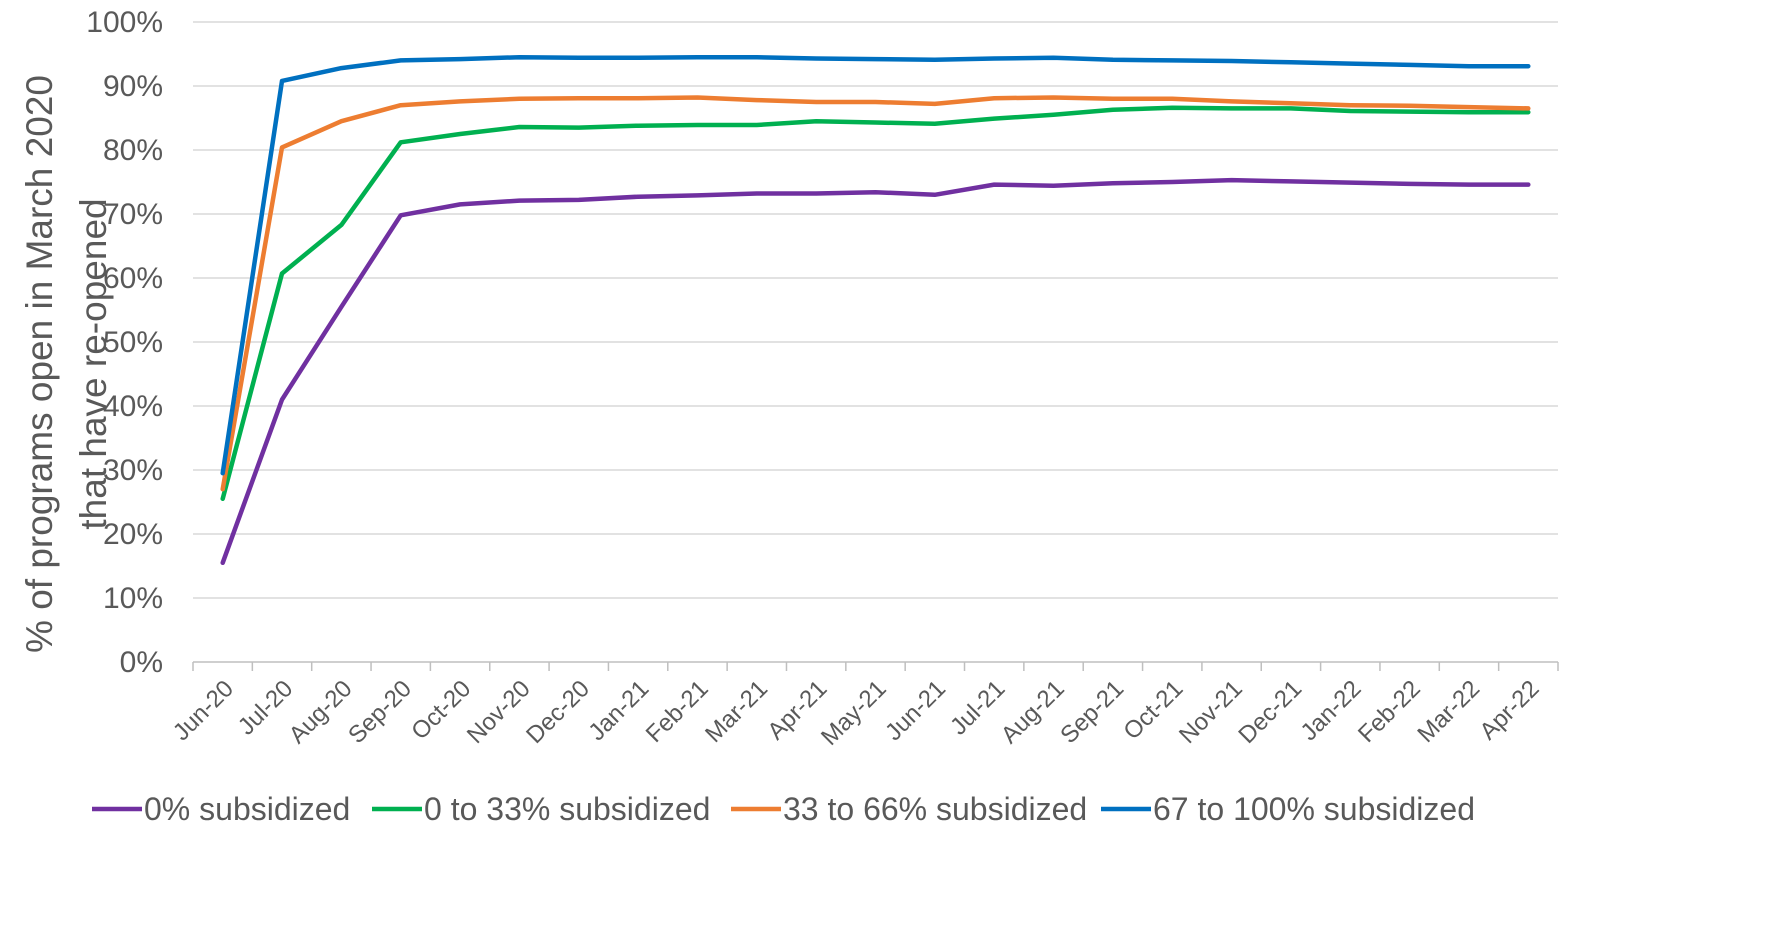 Image resolution: width=1771 pixels, height=933 pixels. What do you see at coordinates (1510, 710) in the screenshot?
I see `x-tick-label: Apr-22` at bounding box center [1510, 710].